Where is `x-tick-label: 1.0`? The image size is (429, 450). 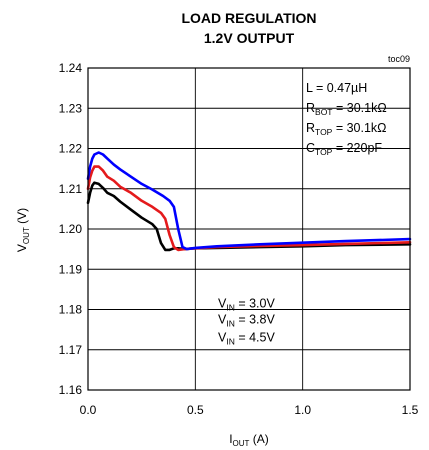
x-tick-label: 1.0 is located at coordinates (302, 410).